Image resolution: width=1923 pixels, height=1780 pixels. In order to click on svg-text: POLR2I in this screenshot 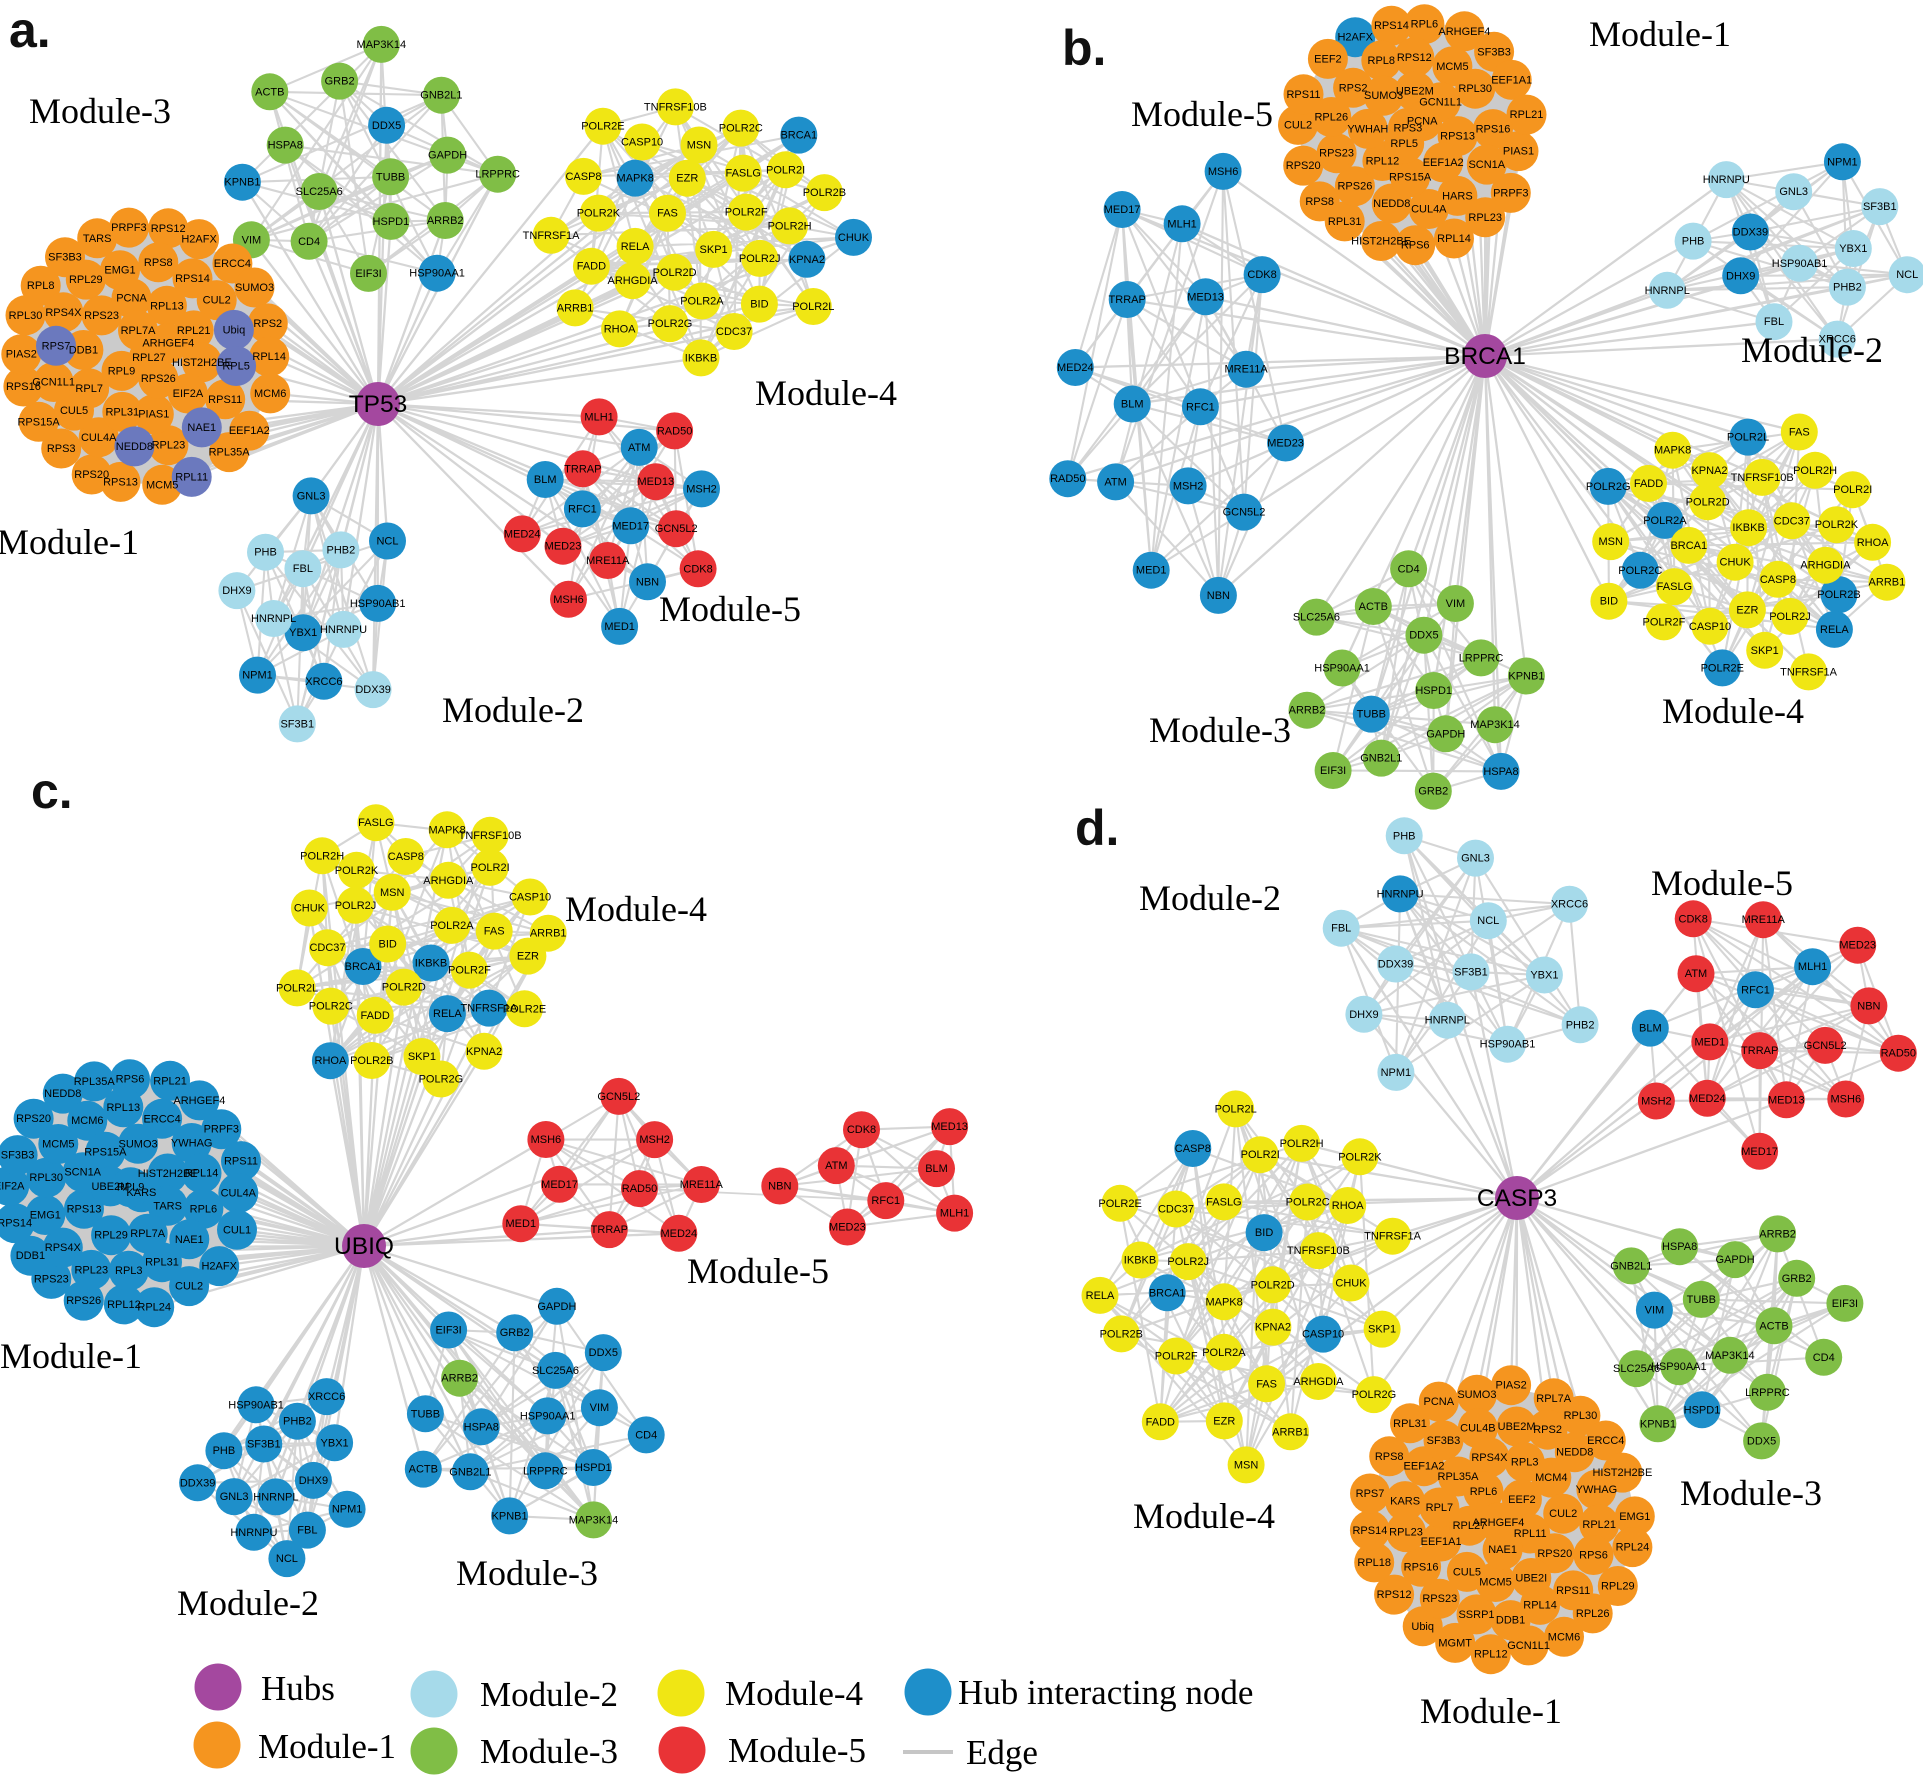, I will do `click(490, 868)`.